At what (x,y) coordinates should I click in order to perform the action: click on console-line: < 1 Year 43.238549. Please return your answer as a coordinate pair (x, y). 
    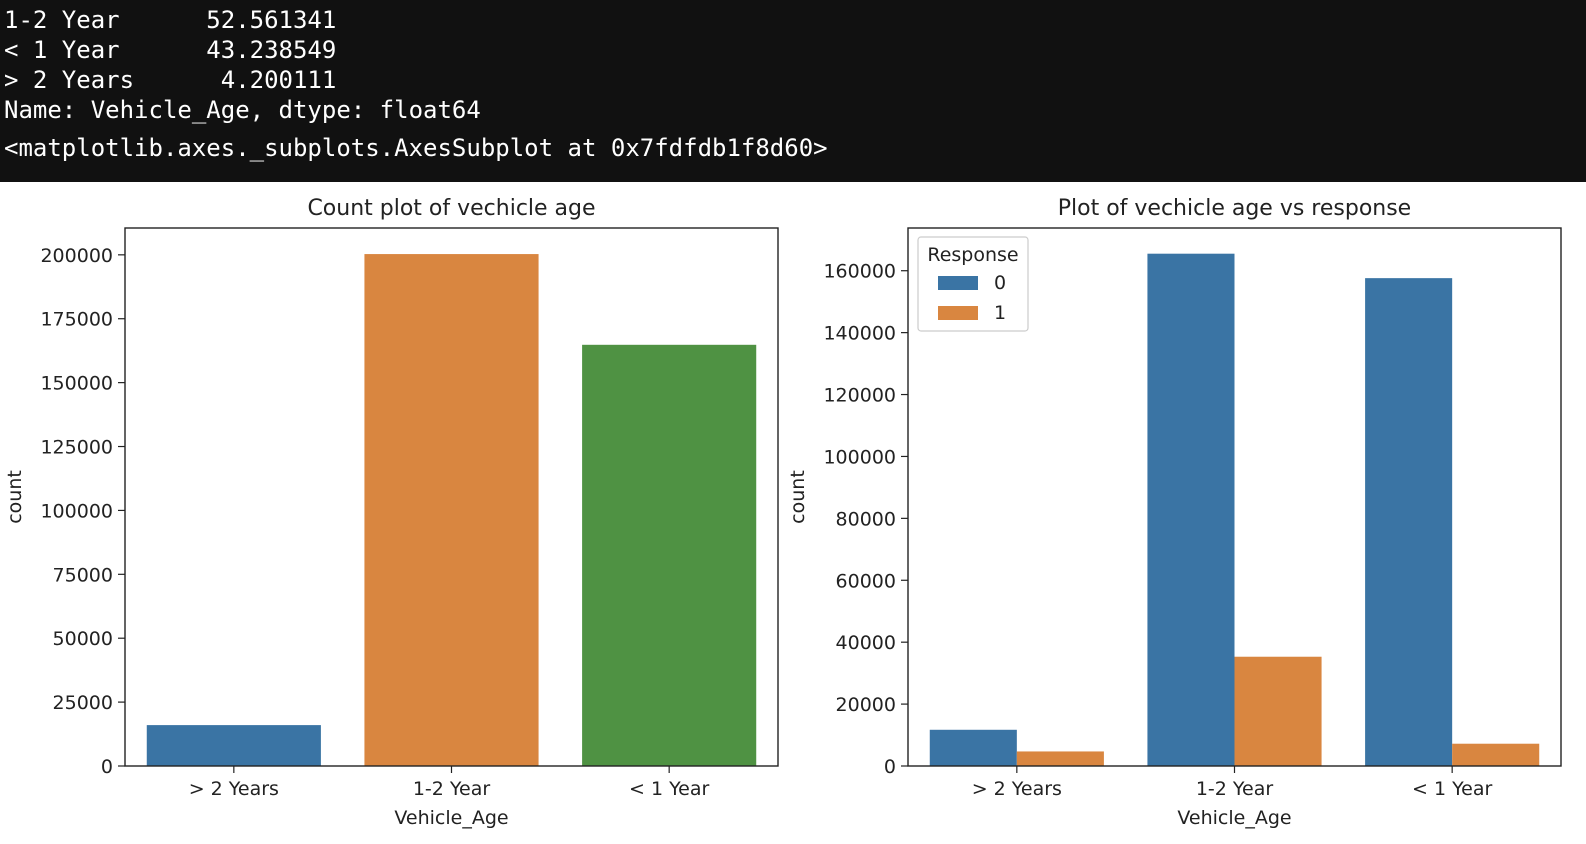
    Looking at the image, I should click on (170, 50).